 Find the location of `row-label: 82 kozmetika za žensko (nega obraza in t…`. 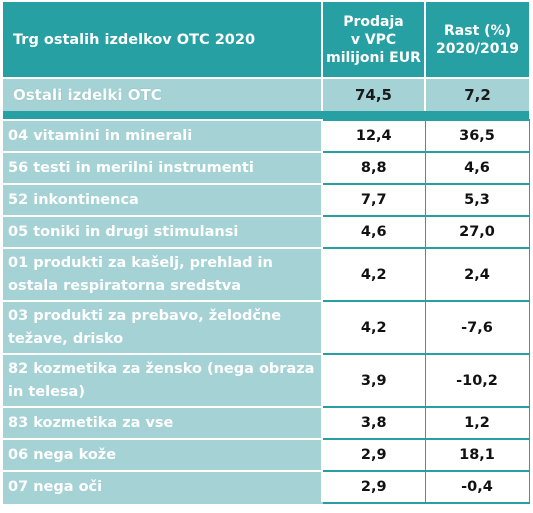

row-label: 82 kozmetika za žensko (nega obraza in t… is located at coordinates (163, 380).